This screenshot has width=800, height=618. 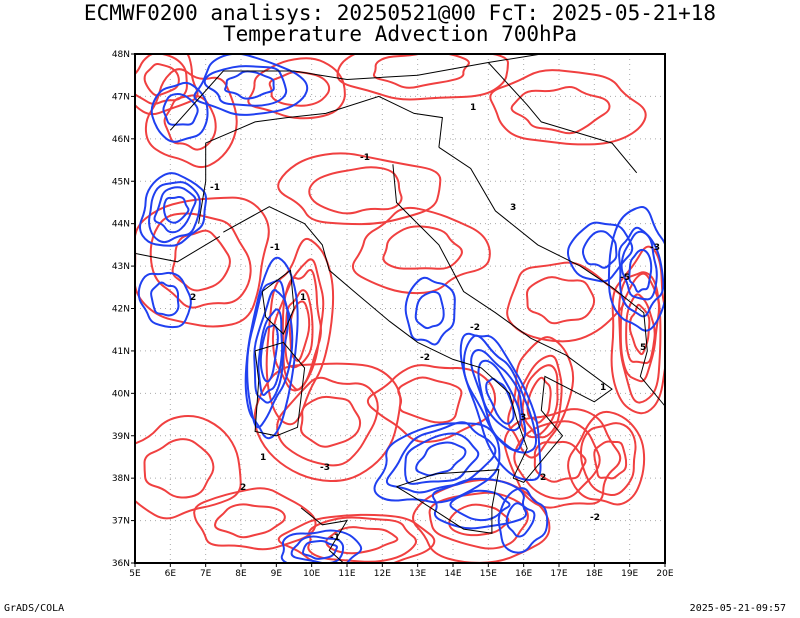 What do you see at coordinates (488, 574) in the screenshot?
I see `lon-tick-label: 15E` at bounding box center [488, 574].